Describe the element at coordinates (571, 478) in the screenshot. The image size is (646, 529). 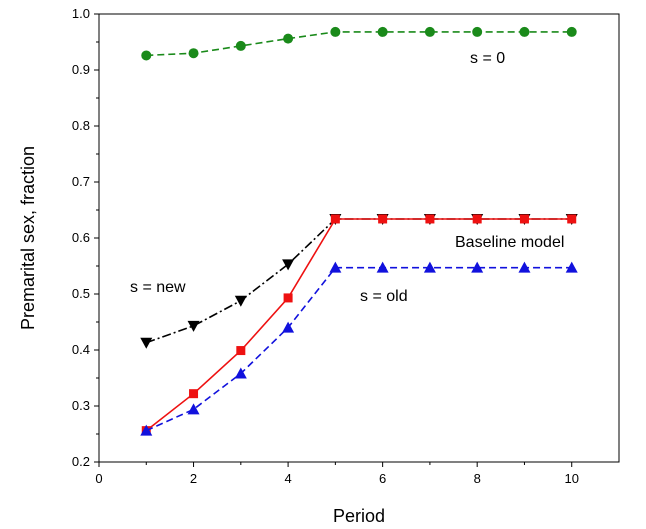
I see `x-tick-label: 10` at that location.